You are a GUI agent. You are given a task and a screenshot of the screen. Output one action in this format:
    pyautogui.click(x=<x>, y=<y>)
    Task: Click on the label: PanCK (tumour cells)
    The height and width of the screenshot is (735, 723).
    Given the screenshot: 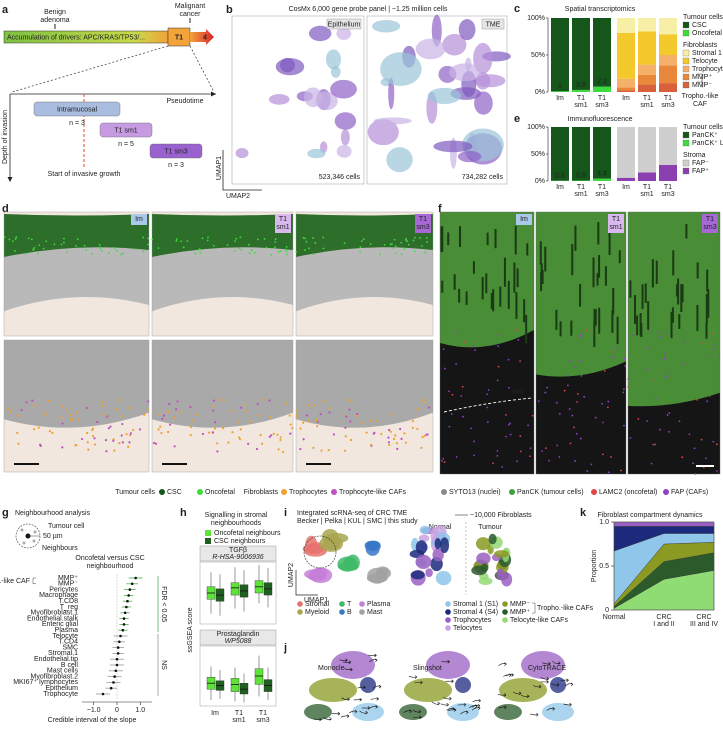 What is the action you would take?
    pyautogui.click(x=550, y=492)
    